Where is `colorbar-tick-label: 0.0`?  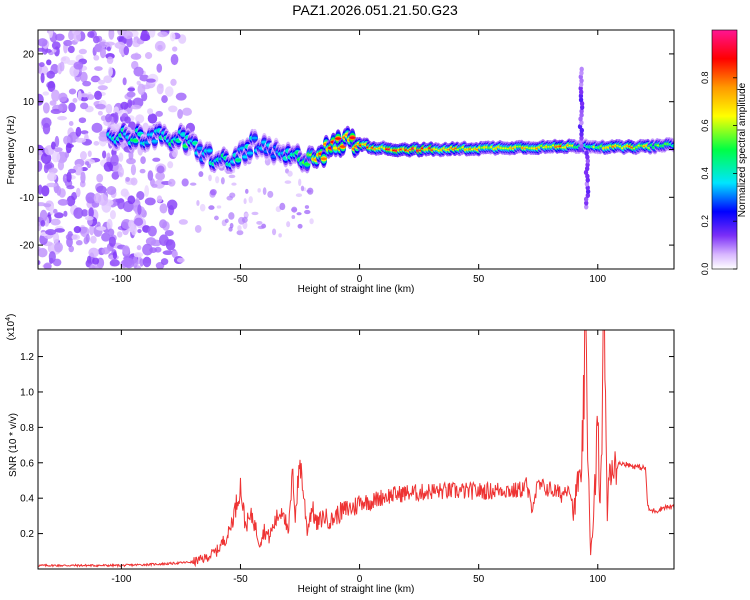 colorbar-tick-label: 0.0 is located at coordinates (705, 269).